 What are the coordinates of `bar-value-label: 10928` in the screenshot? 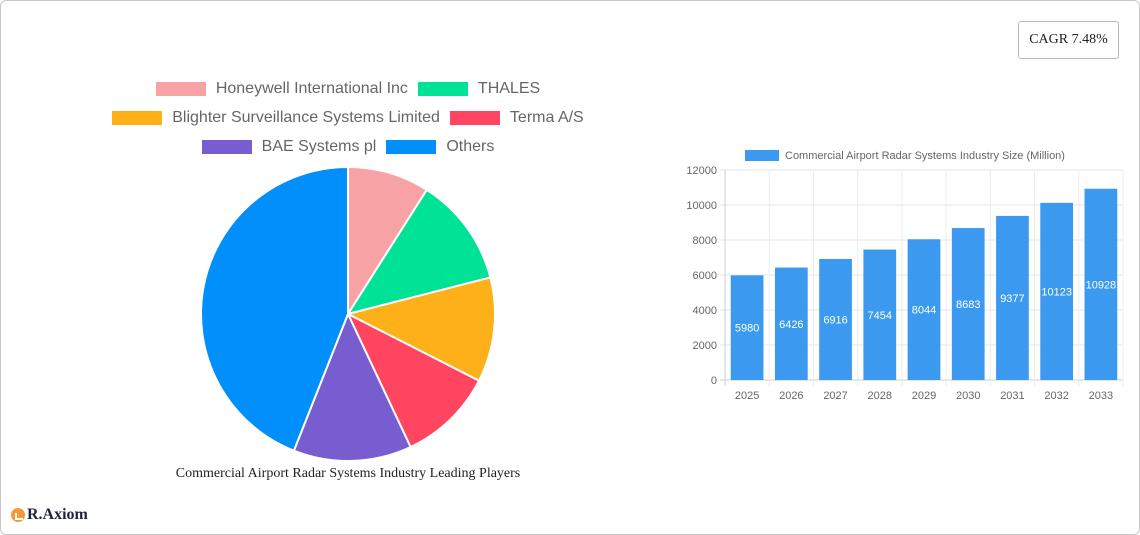 It's located at (1101, 285).